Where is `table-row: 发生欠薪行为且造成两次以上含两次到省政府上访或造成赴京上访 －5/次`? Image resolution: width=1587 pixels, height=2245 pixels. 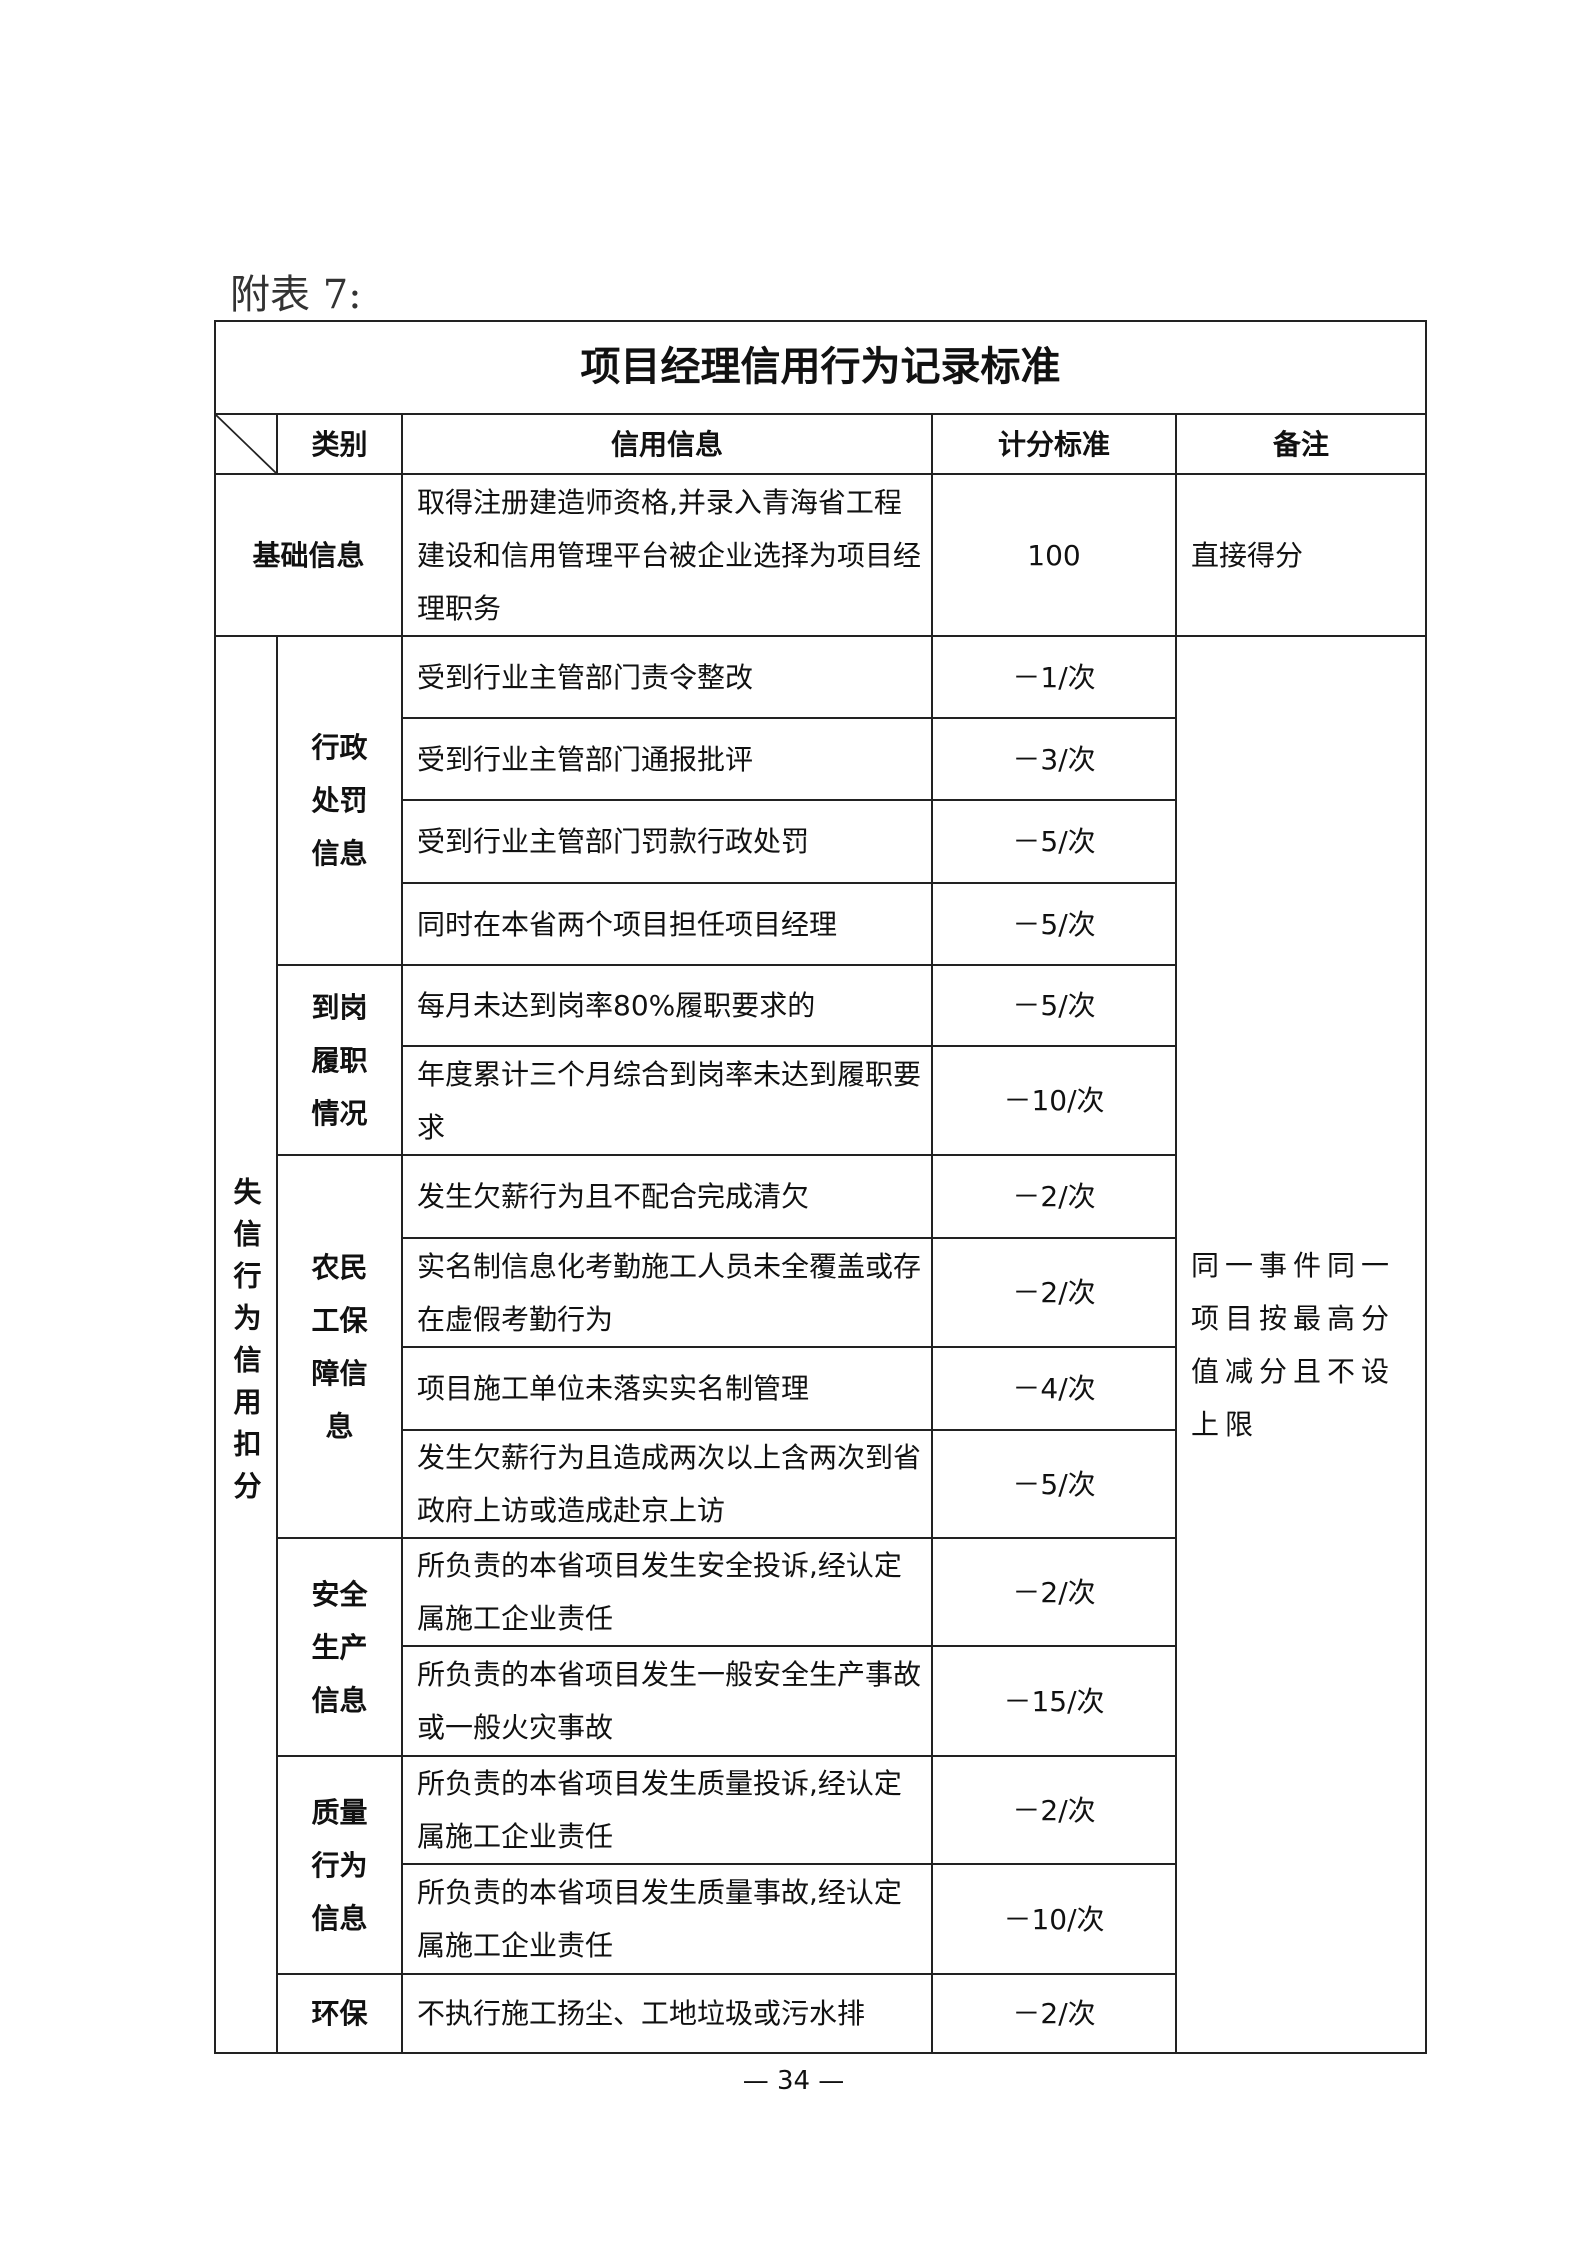 table-row: 发生欠薪行为且造成两次以上含两次到省政府上访或造成赴京上访 －5/次 is located at coordinates (820, 1484).